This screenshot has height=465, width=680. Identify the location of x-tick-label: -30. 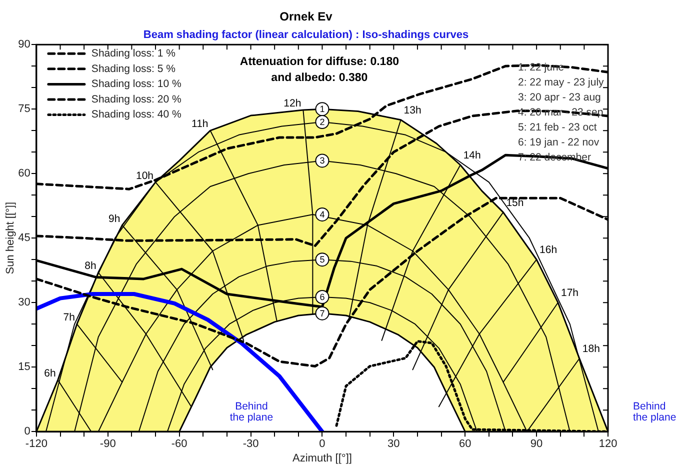
(250, 444).